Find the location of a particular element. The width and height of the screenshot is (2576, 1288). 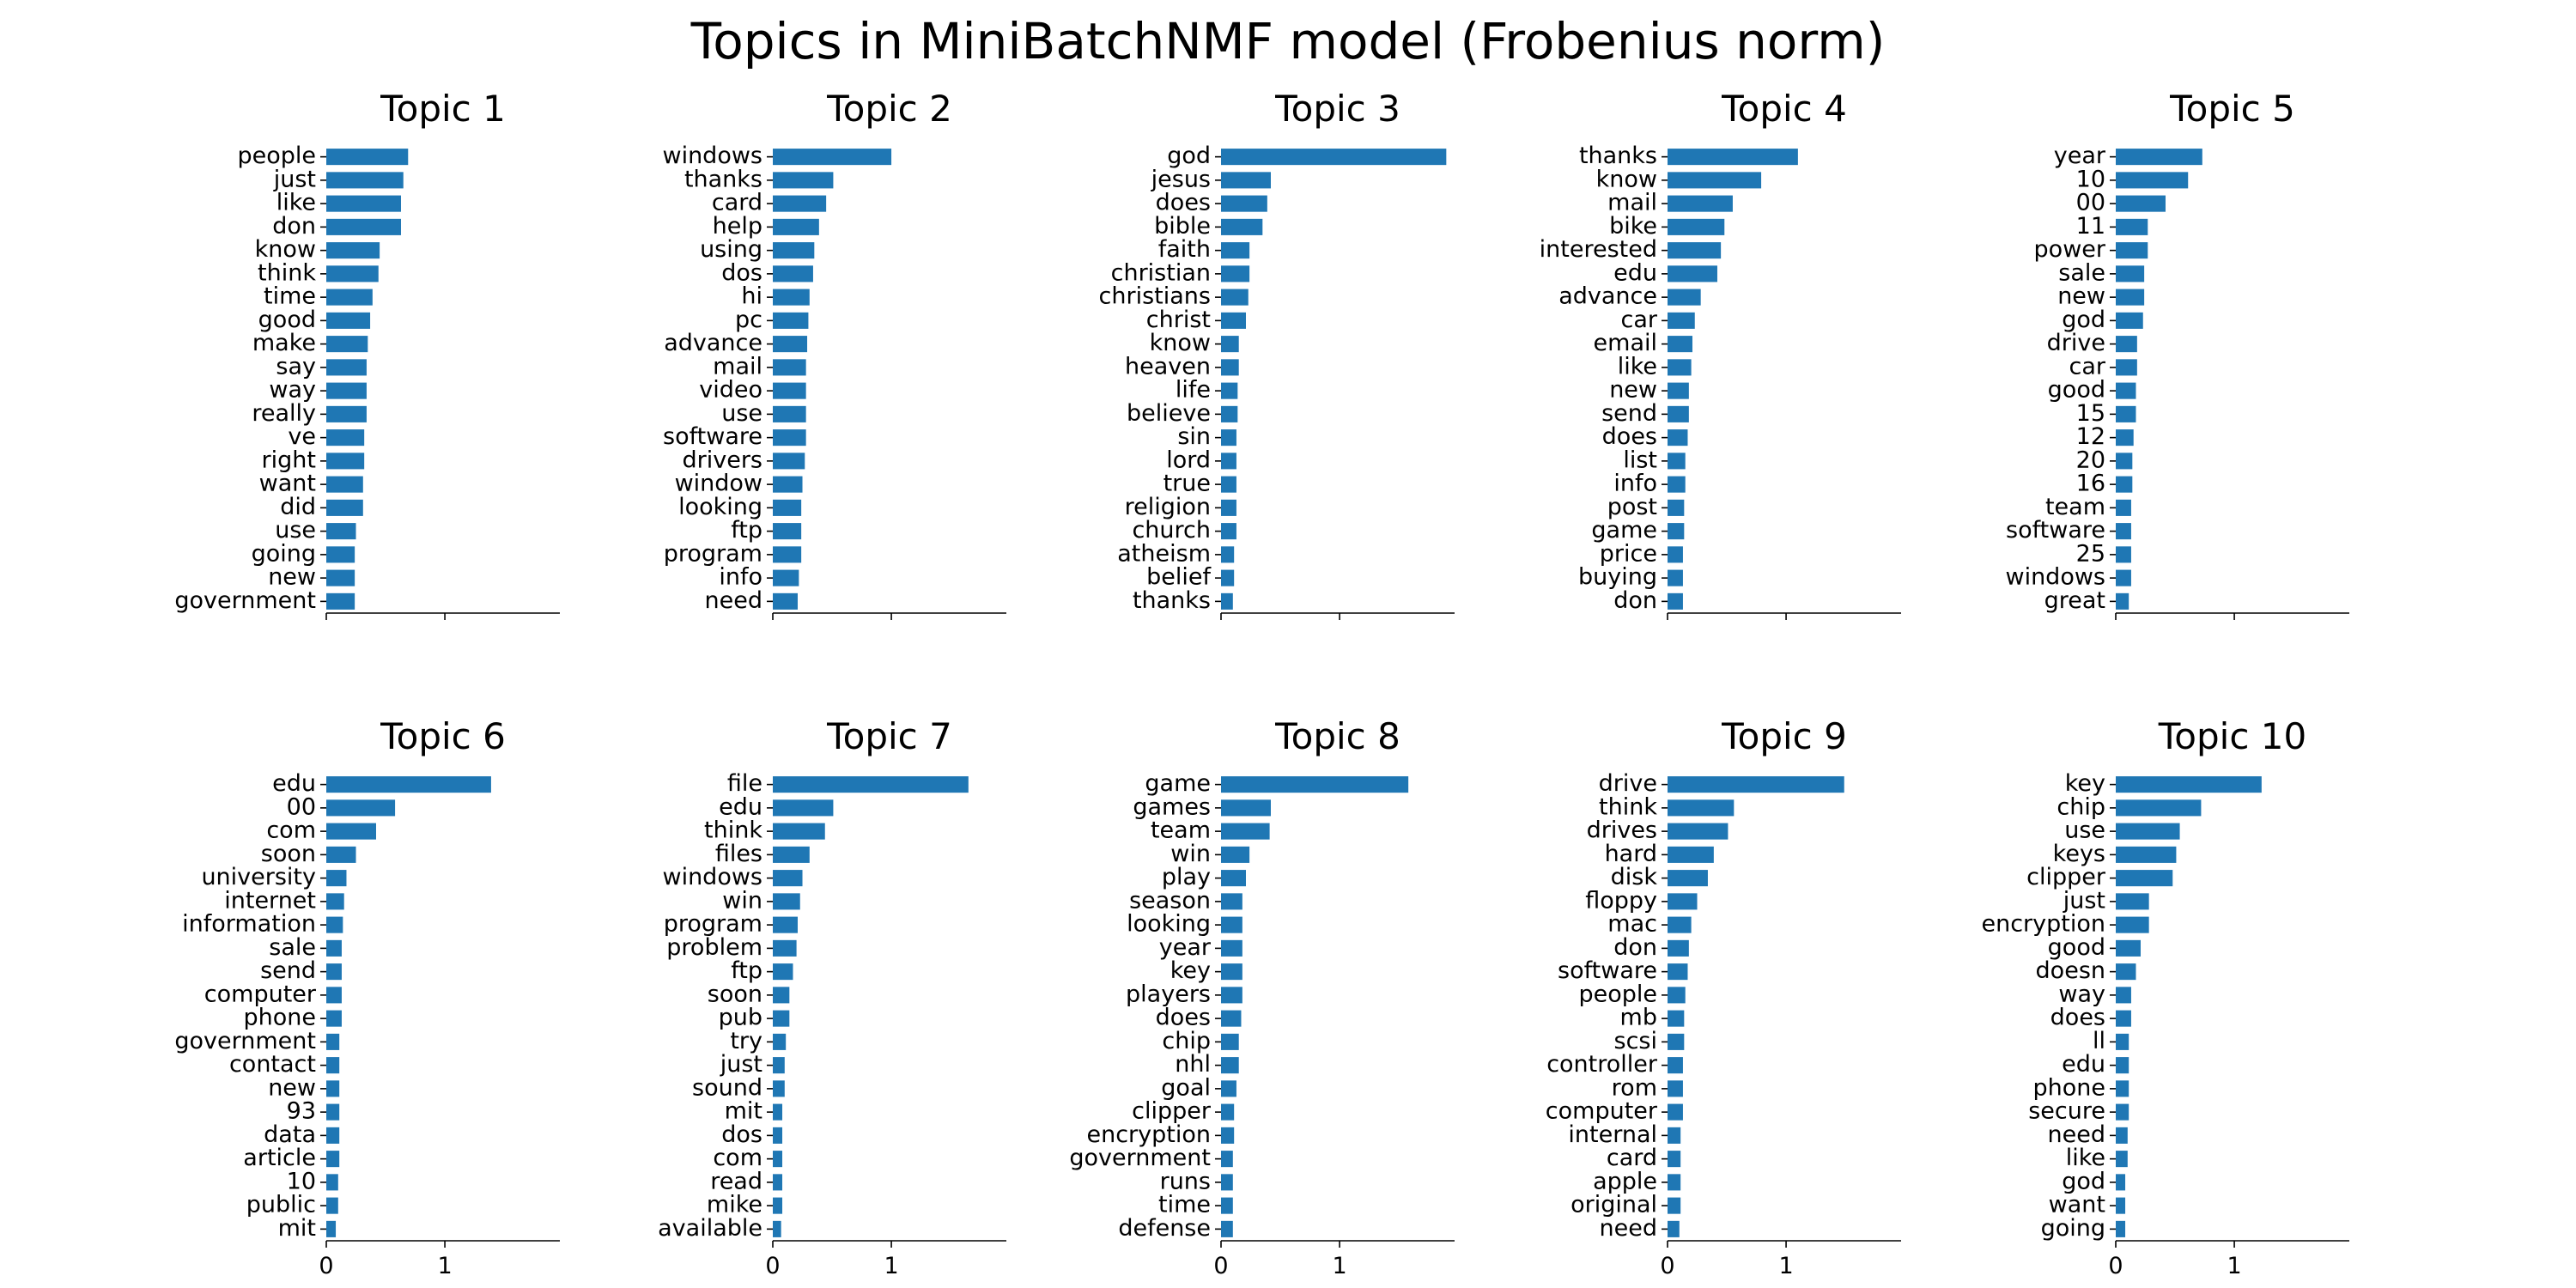

category-label: pc is located at coordinates (748, 320).